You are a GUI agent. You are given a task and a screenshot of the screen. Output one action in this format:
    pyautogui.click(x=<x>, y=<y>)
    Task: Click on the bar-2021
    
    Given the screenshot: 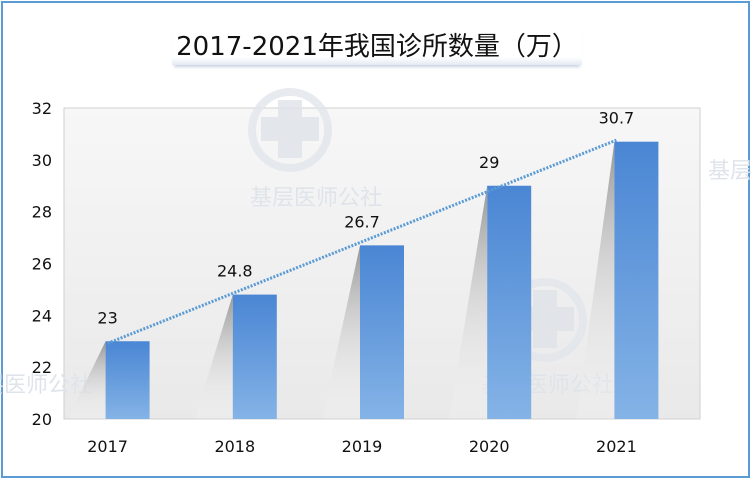 What is the action you would take?
    pyautogui.click(x=636, y=280)
    